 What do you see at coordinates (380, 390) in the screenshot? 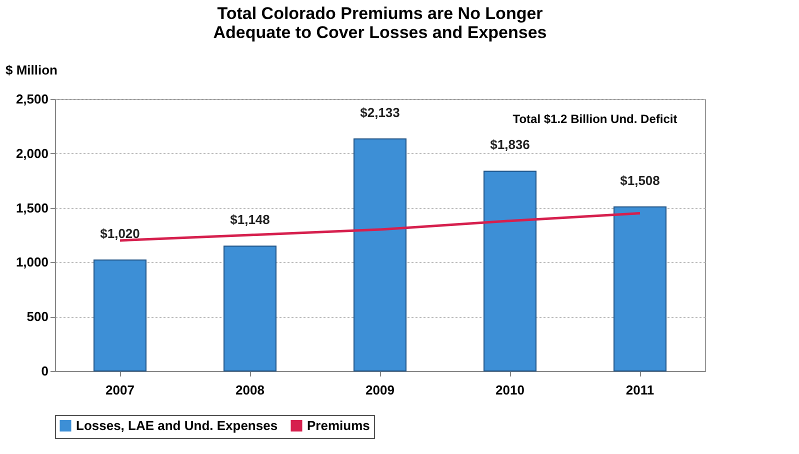
I see `x-tick-label: 2009` at bounding box center [380, 390].